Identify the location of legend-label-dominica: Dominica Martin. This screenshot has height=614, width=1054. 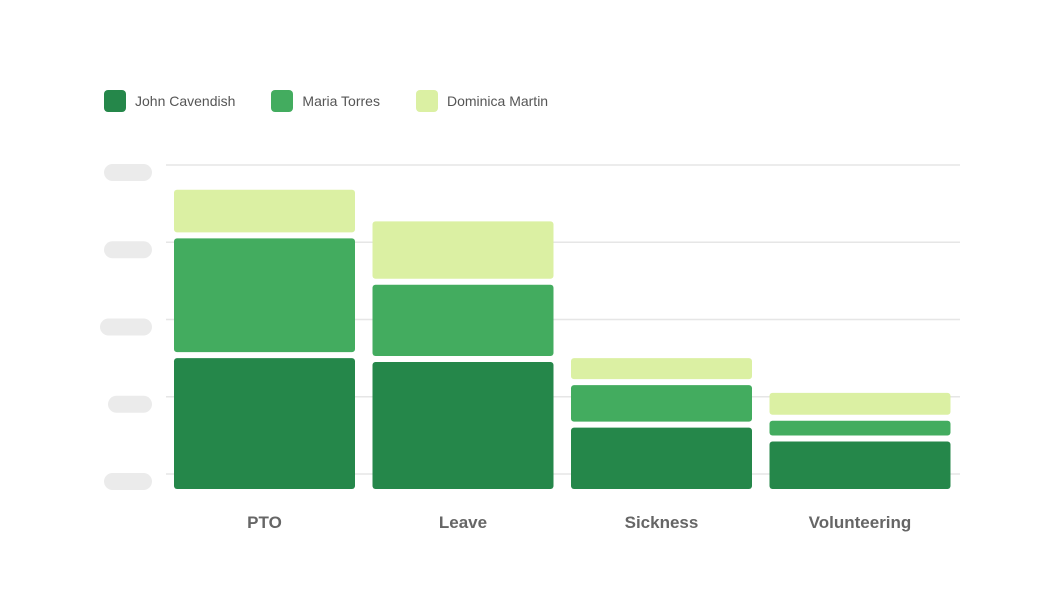
(497, 101).